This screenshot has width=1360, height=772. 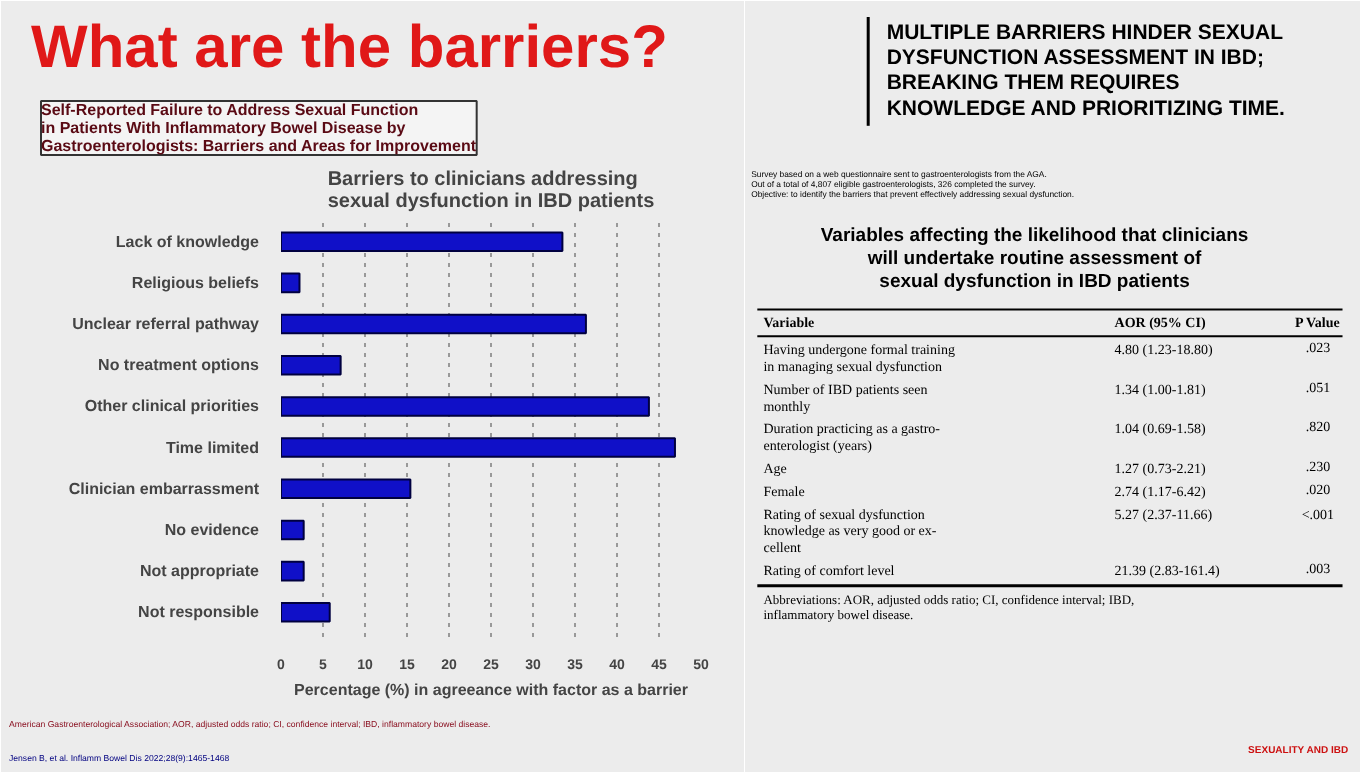 What do you see at coordinates (164, 488) in the screenshot?
I see `y-tick-label: Clinician embarrassment` at bounding box center [164, 488].